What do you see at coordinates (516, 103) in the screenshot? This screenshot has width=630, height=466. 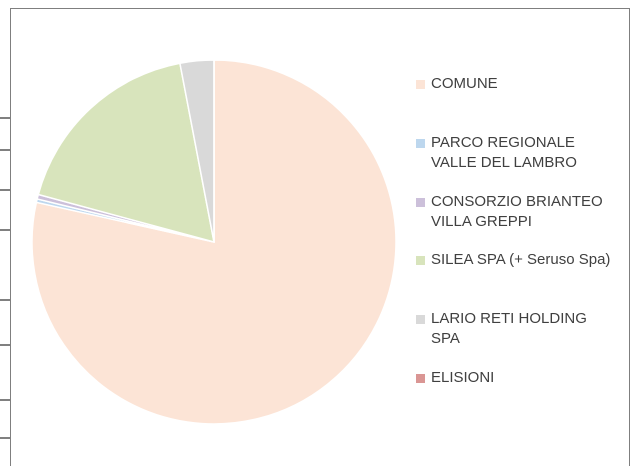 I see `legend-item: COMUNE` at bounding box center [516, 103].